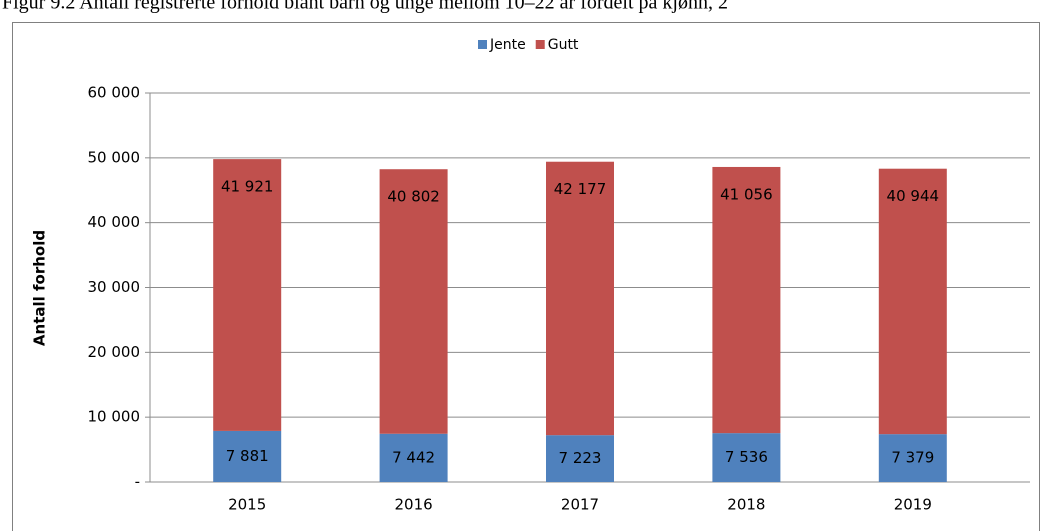  Describe the element at coordinates (563, 45) in the screenshot. I see `legend-label: Gutt` at that location.